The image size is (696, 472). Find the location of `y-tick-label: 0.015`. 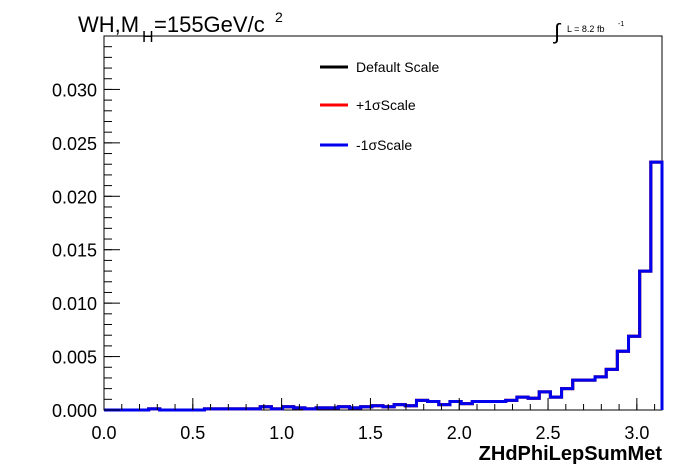

y-tick-label: 0.015 is located at coordinates (74, 251).